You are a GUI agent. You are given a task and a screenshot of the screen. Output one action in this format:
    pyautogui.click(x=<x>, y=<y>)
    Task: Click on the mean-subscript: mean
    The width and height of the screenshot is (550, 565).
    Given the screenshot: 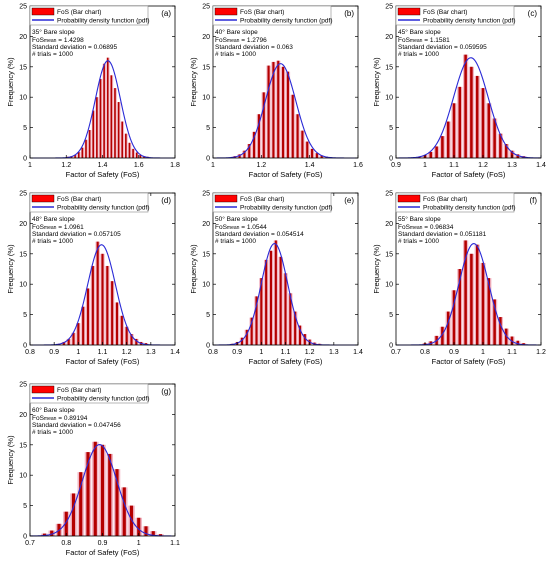 What is the action you would take?
    pyautogui.click(x=50, y=419)
    